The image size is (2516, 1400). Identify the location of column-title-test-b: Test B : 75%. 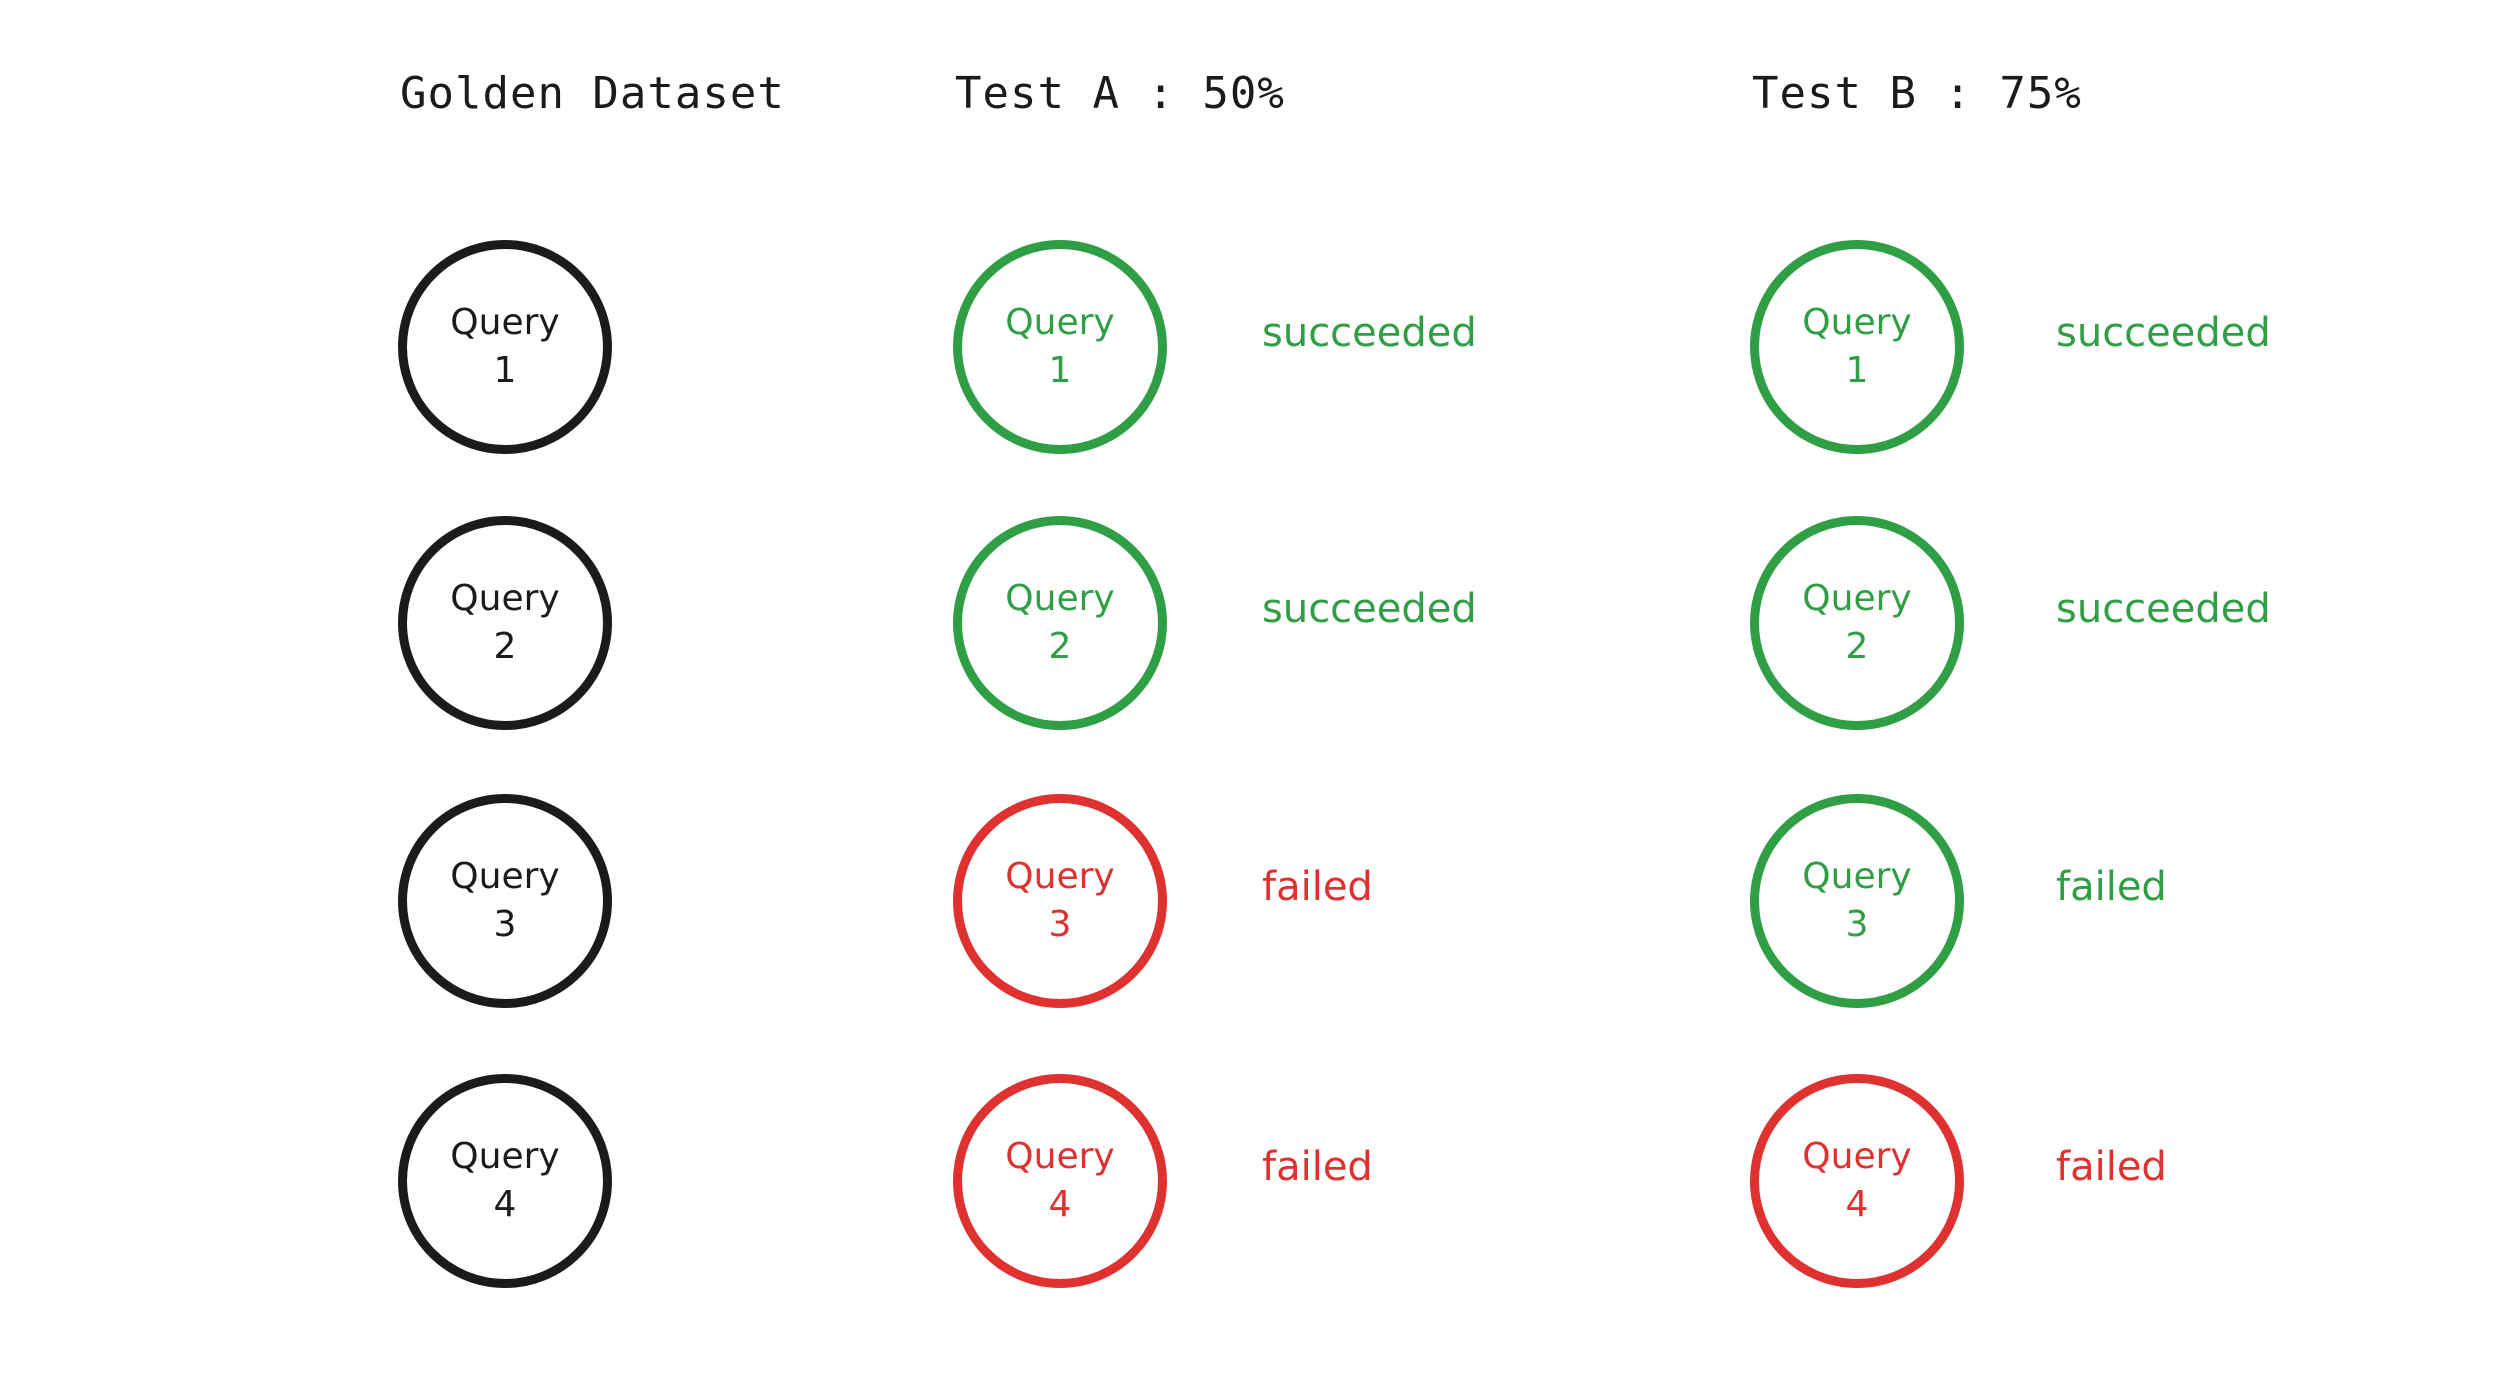
(1917, 93).